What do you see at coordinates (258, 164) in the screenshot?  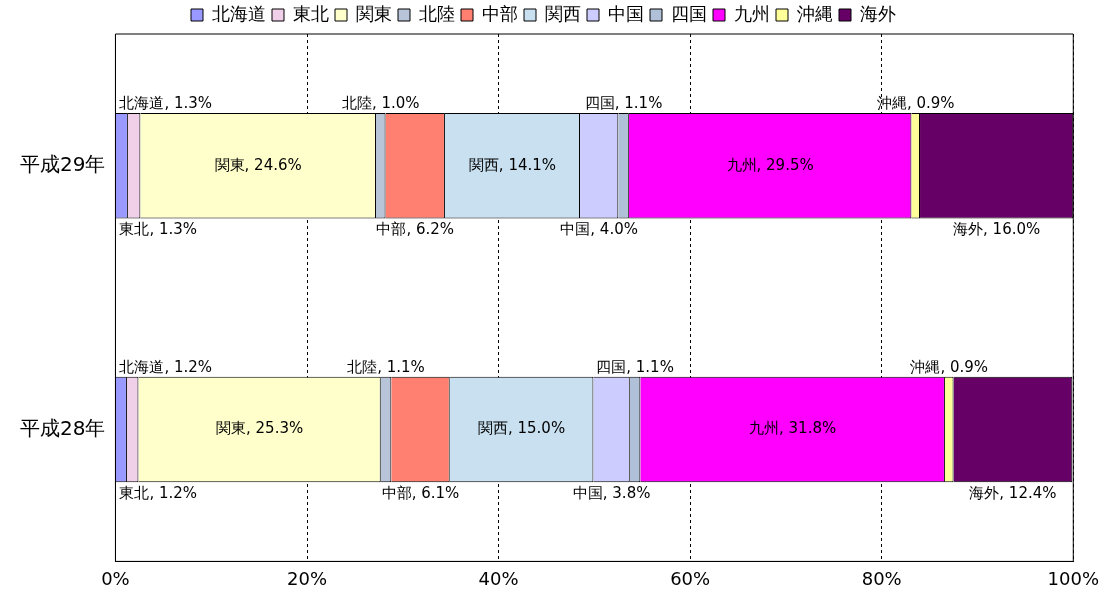 I see `data-label: 関東, 24.6%` at bounding box center [258, 164].